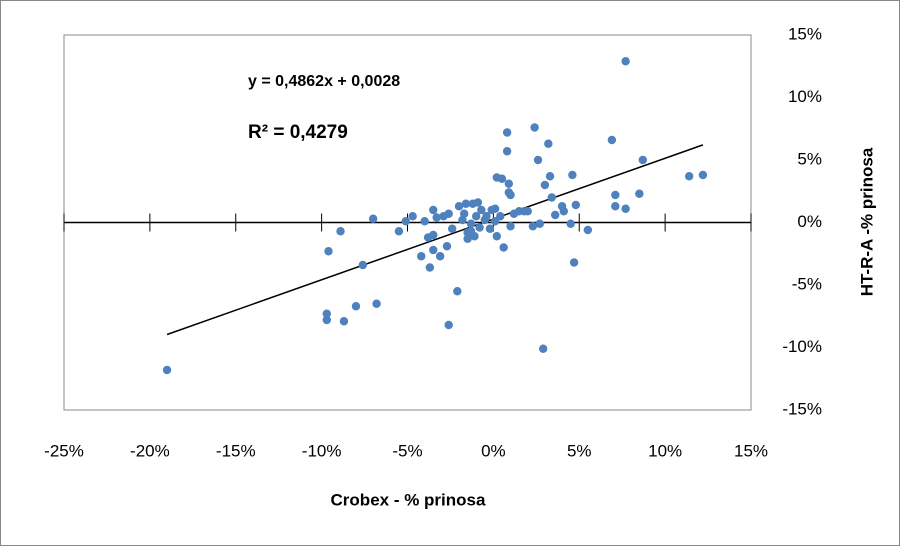 This screenshot has height=547, width=901. What do you see at coordinates (751, 450) in the screenshot?
I see `x-tick-label: 15%` at bounding box center [751, 450].